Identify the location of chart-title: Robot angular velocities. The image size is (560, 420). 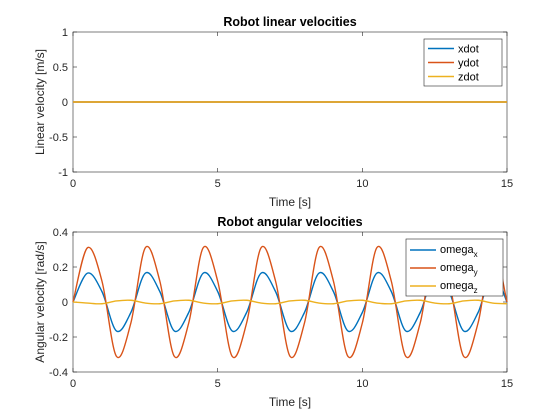
(289, 222).